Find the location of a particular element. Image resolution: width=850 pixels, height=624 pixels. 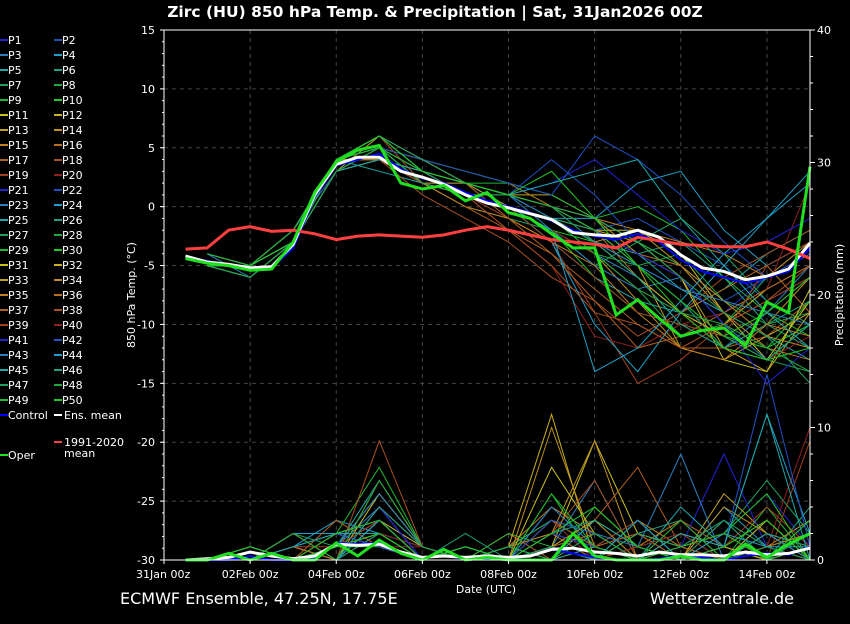

legend-label-p40: P40 is located at coordinates (72, 325).